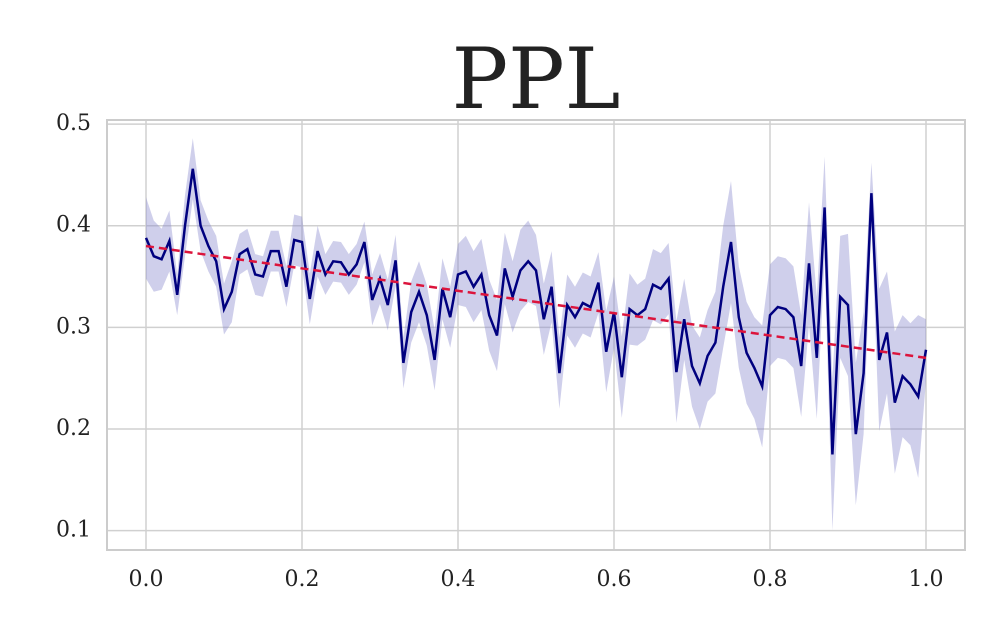  What do you see at coordinates (302, 579) in the screenshot?
I see `x-tick-label: 0.2` at bounding box center [302, 579].